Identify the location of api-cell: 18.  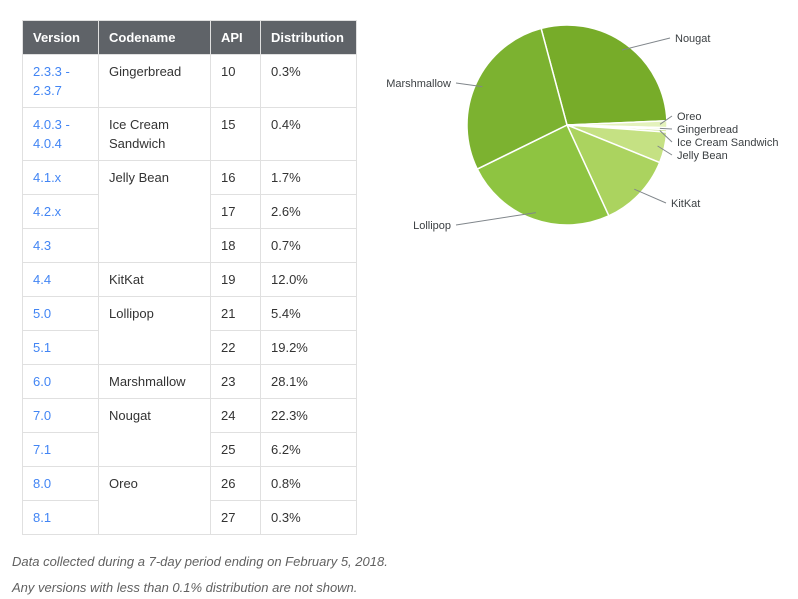
(235, 245).